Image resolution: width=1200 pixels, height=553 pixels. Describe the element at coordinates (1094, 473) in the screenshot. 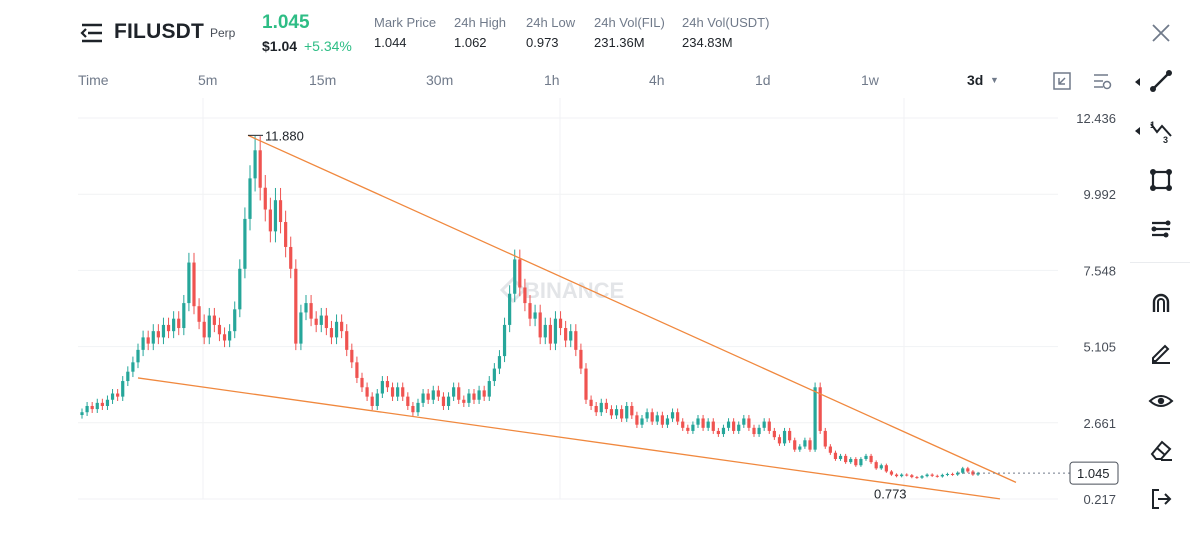

I see `current-price-tag` at that location.